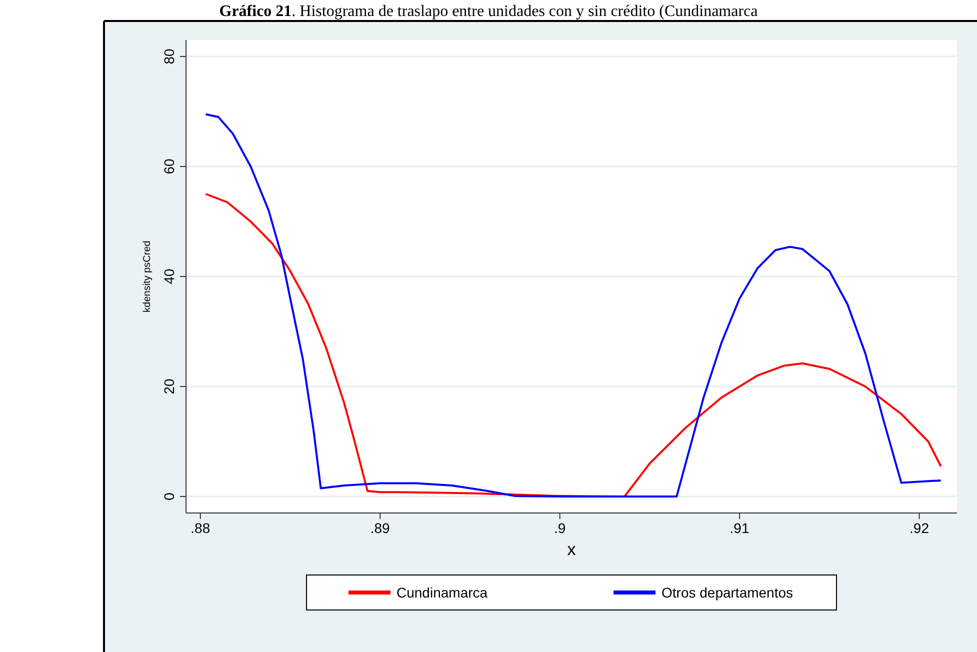 This screenshot has height=652, width=977. I want to click on y-tick-label: 0, so click(169, 496).